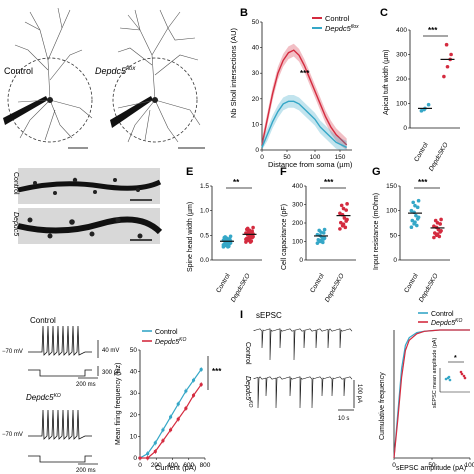 The image size is (474, 474). Describe the element at coordinates (85, 228) in the screenshot. I see `spines-ko` at that location.